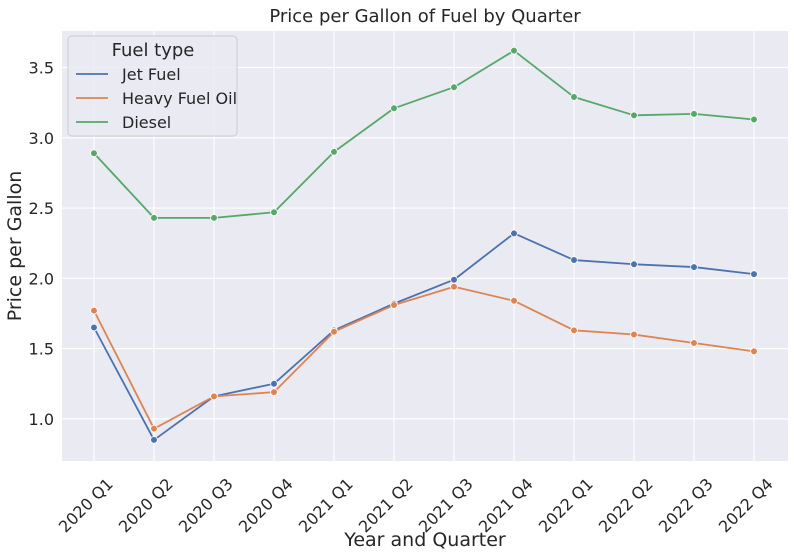  I want to click on legend-label: Diesel, so click(146, 122).